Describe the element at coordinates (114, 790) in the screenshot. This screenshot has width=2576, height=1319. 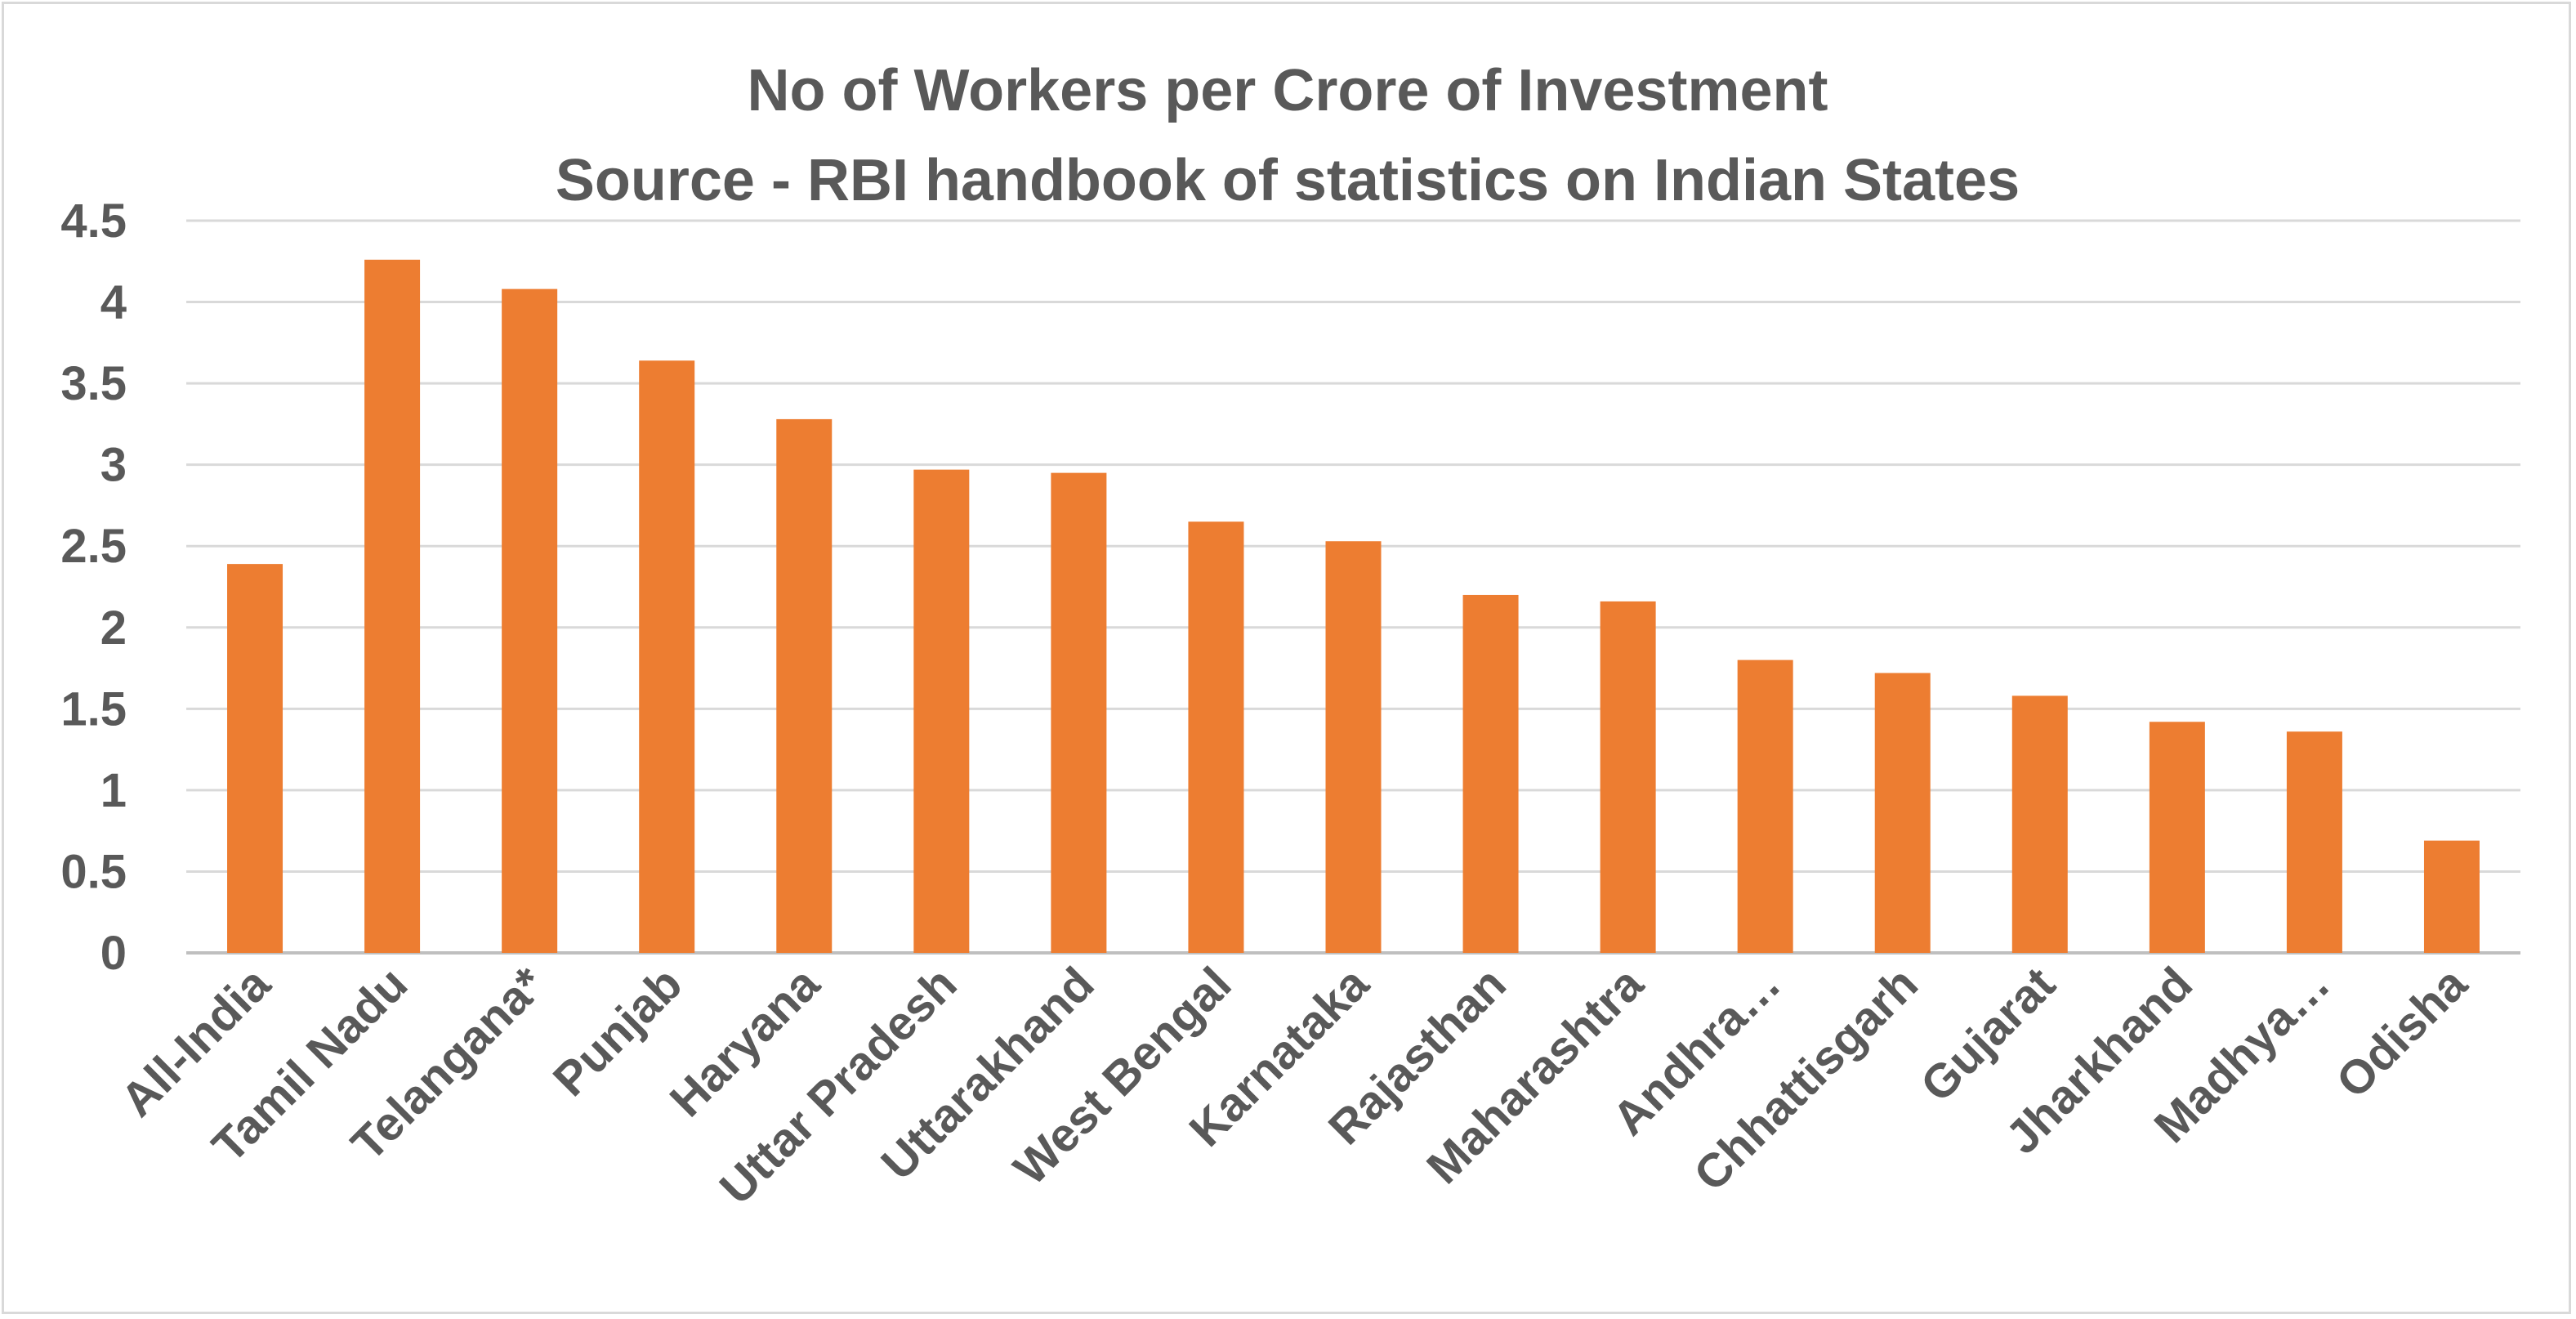
I see `y-tick-label: 1` at that location.